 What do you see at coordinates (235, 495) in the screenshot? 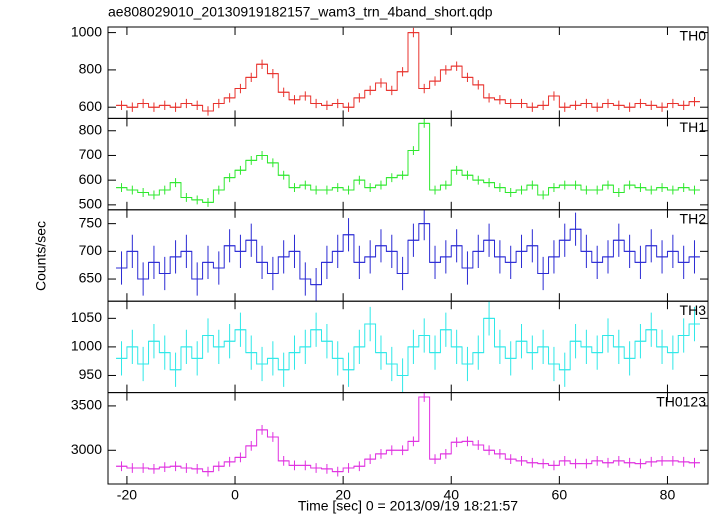
I see `x-tick-label: 0` at bounding box center [235, 495].